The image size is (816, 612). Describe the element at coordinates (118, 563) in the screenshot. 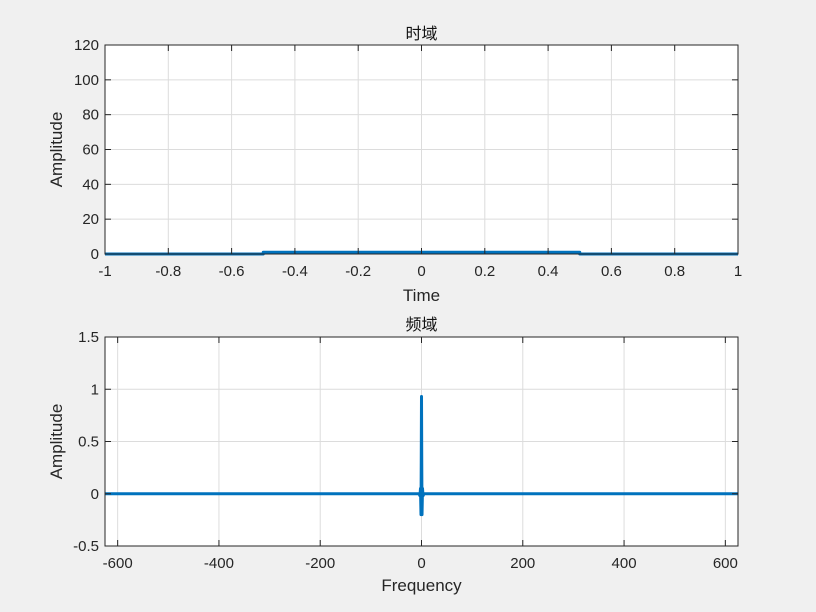

I see `x-tick-label: -600` at that location.